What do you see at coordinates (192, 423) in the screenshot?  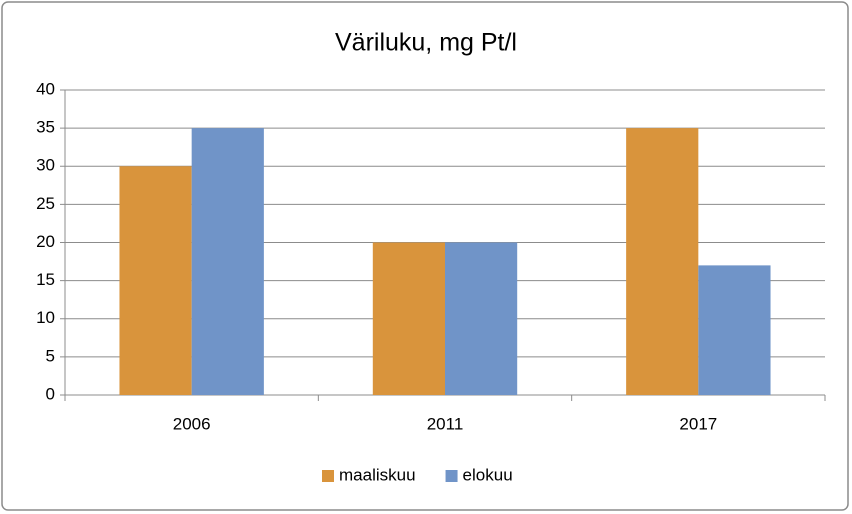 I see `x-tick-label: 2006` at bounding box center [192, 423].